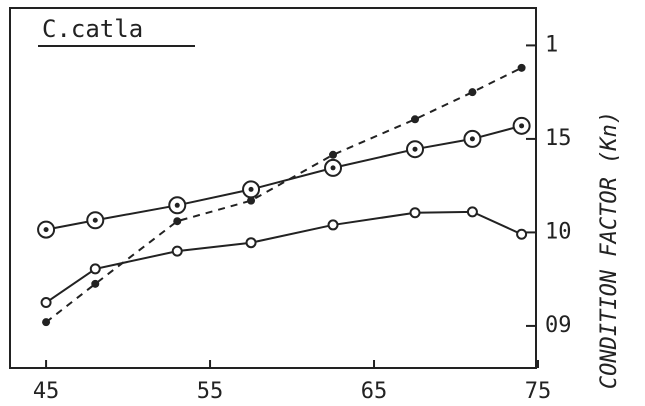  Describe the element at coordinates (558, 138) in the screenshot. I see `y-tick-label: 15` at that location.